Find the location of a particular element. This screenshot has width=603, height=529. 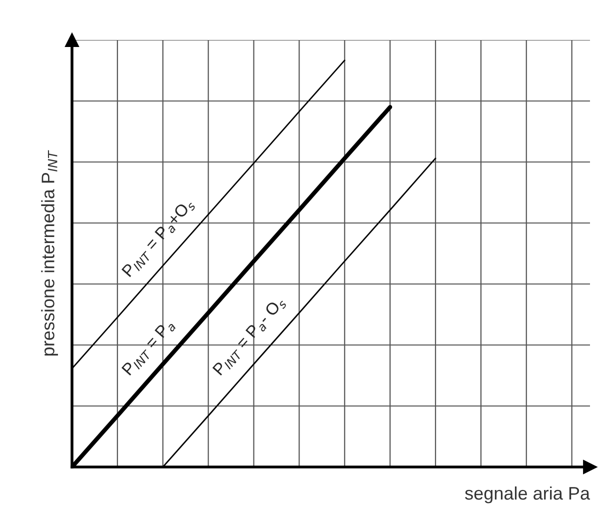

text: P$_{INT}$ = P$_{a}$+O$_{s}$ is located at coordinates (158, 238).